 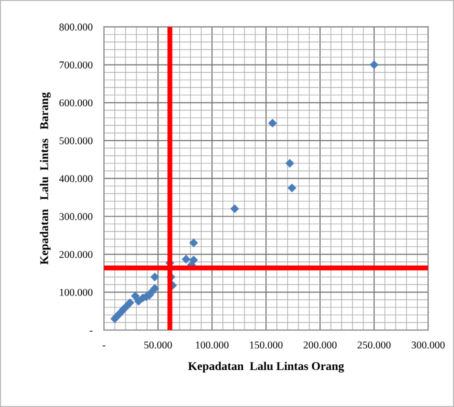 What do you see at coordinates (45, 178) in the screenshot?
I see `y-axis-title: Kepadatan Lalu Lintas Barang` at bounding box center [45, 178].